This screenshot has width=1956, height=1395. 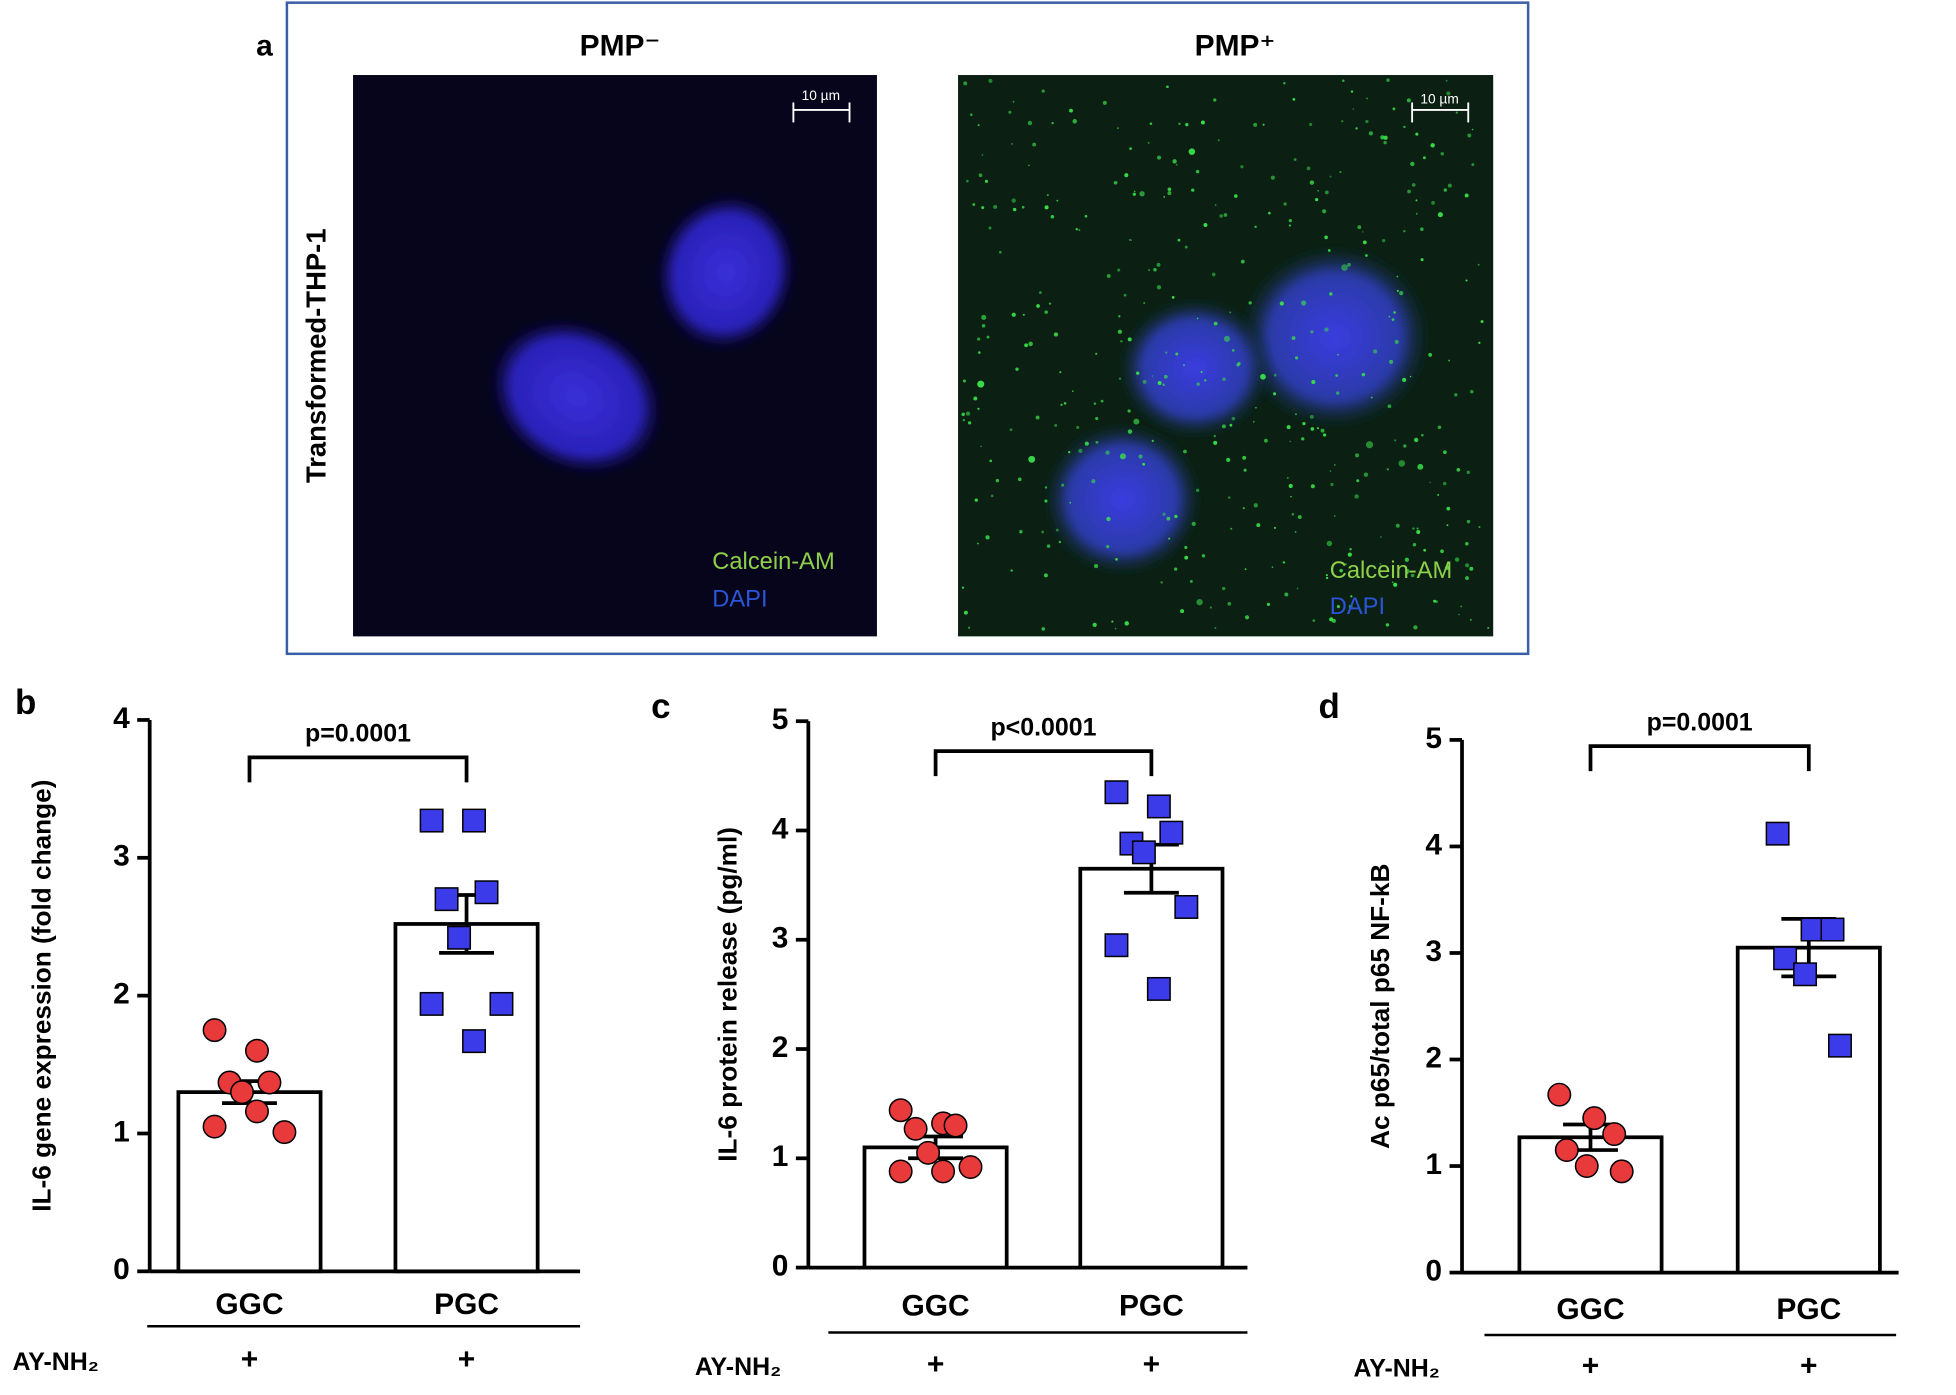 I want to click on p-value: p<0.0001, so click(x=1043, y=727).